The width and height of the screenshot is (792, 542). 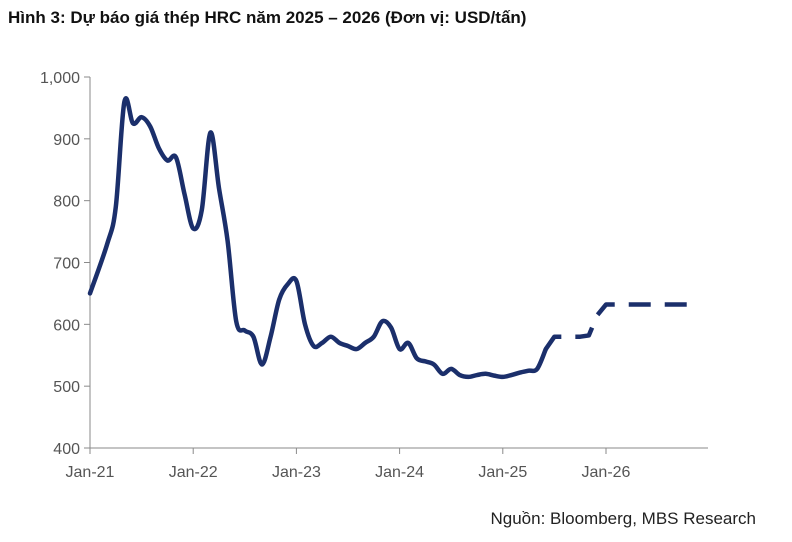 What do you see at coordinates (606, 472) in the screenshot?
I see `x-tick-label: Jan-26` at bounding box center [606, 472].